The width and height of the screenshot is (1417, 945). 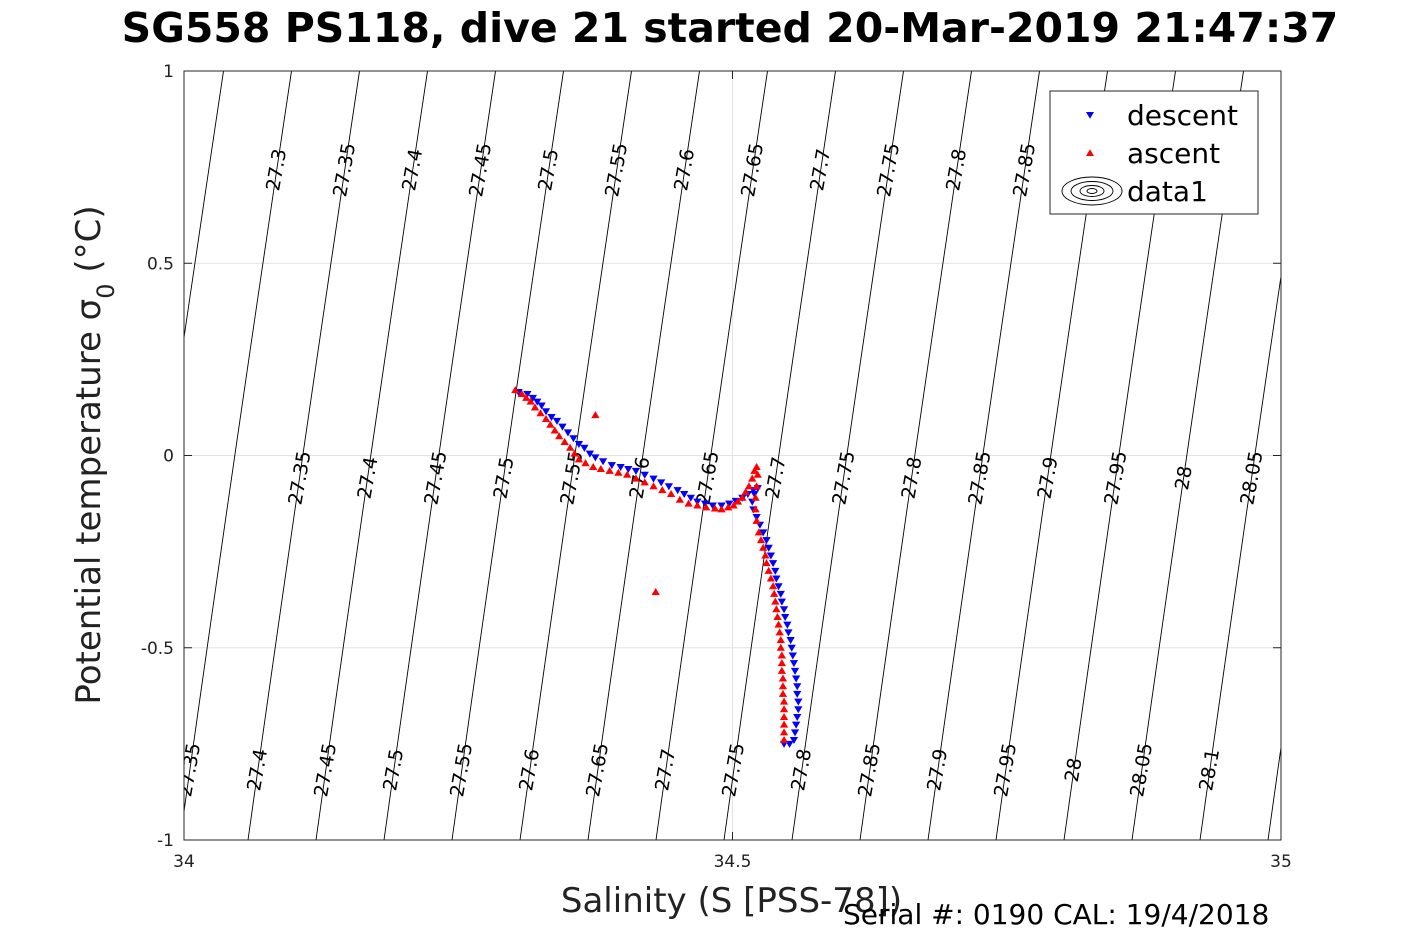 I want to click on legend-box, so click(x=1154, y=152).